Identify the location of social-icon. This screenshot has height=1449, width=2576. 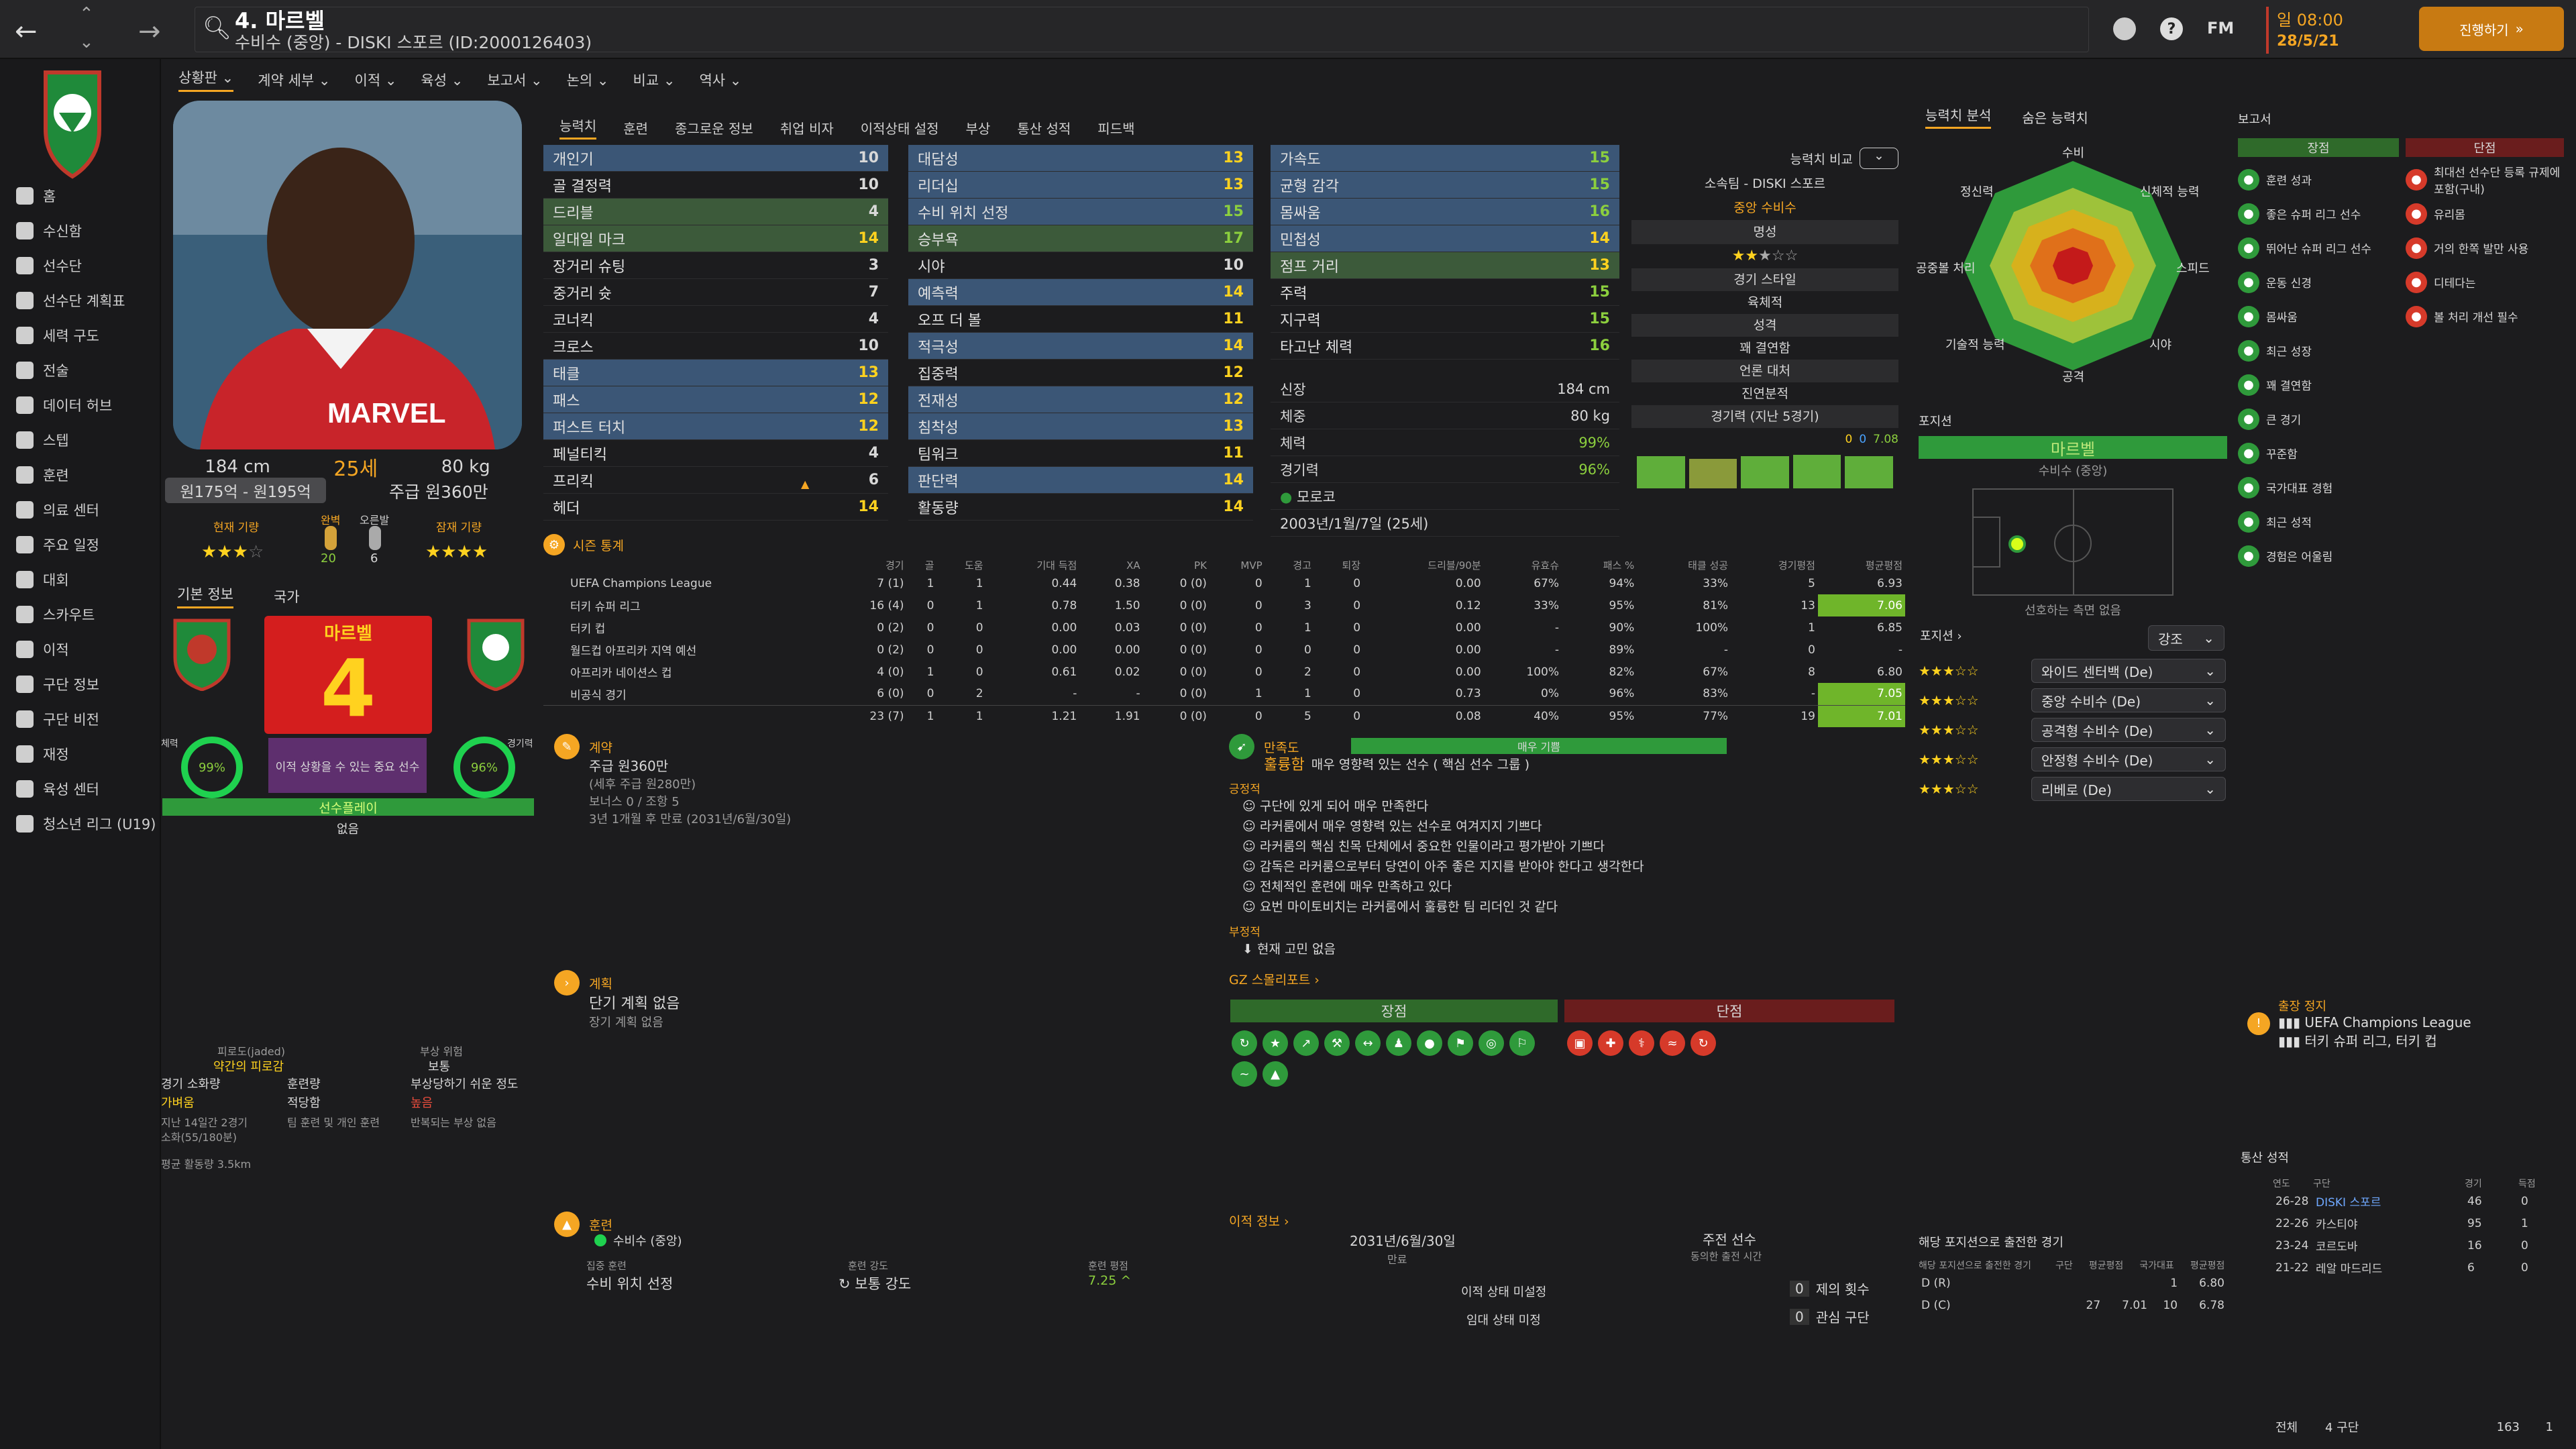
(2124, 28).